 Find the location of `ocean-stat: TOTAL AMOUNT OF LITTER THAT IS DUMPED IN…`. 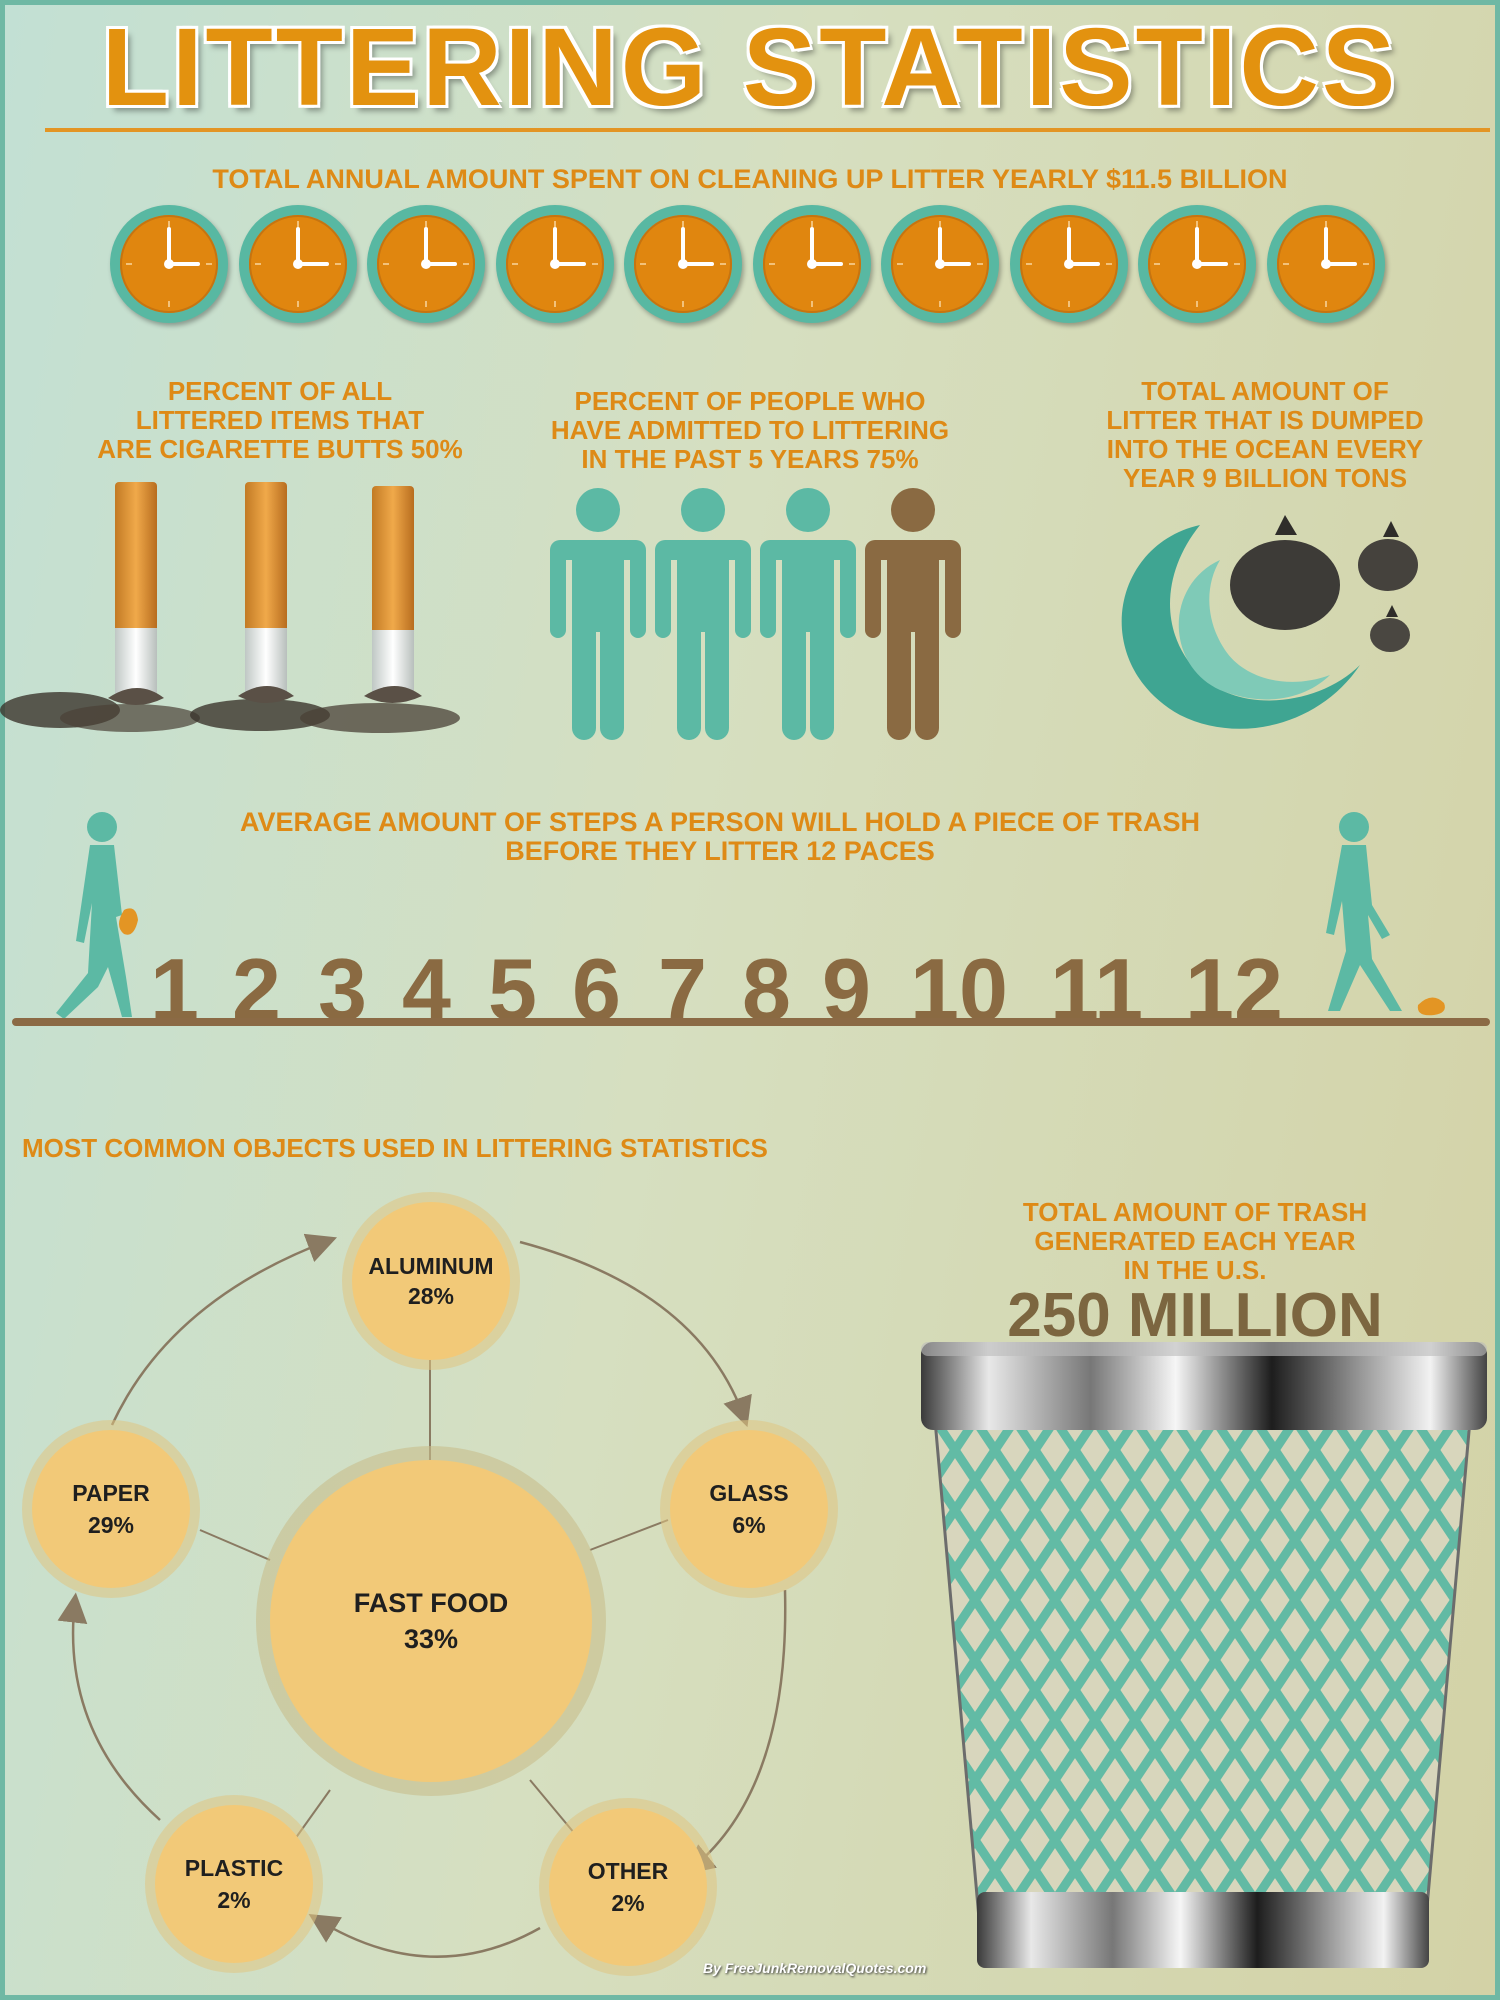

ocean-stat: TOTAL AMOUNT OF LITTER THAT IS DUMPED IN… is located at coordinates (1265, 435).